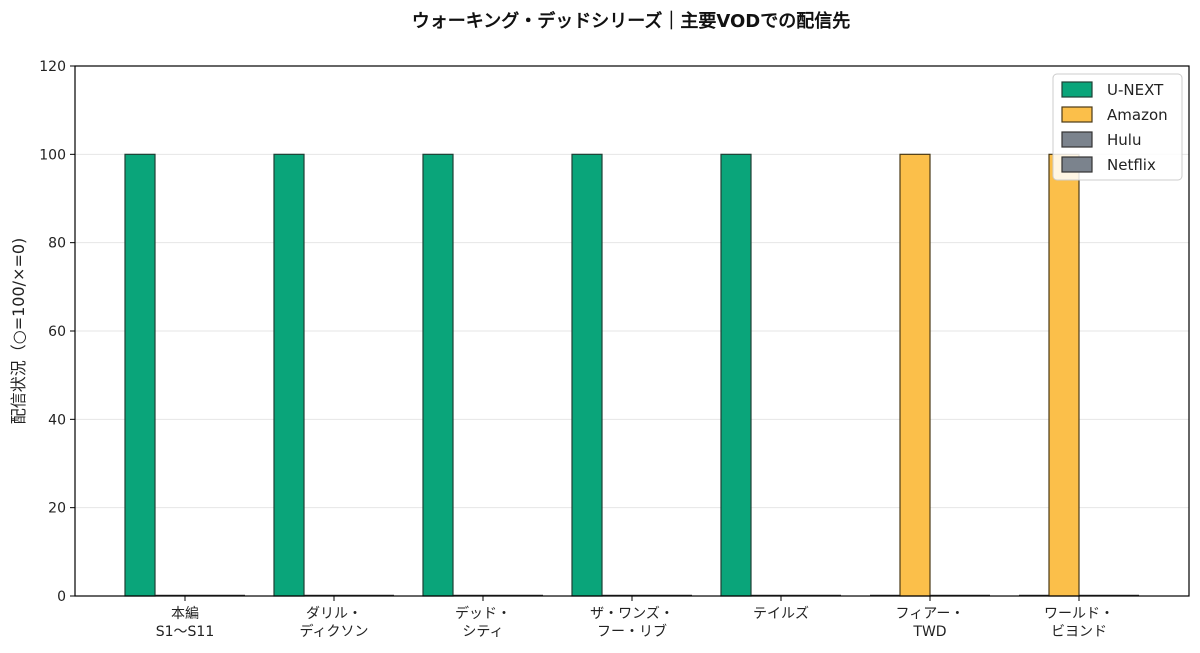 The width and height of the screenshot is (1200, 653). What do you see at coordinates (185, 632) in the screenshot?
I see `x-tick-label: S1〜S11` at bounding box center [185, 632].